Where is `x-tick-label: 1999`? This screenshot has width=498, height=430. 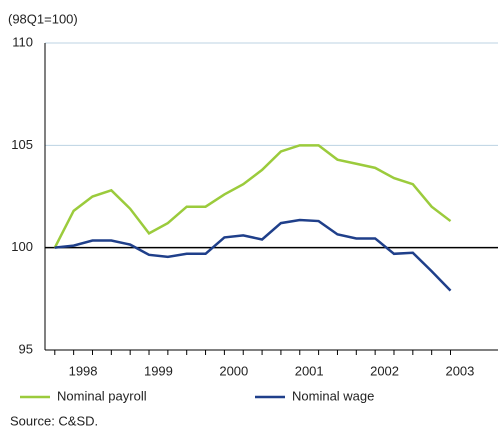 x-tick-label: 1999 is located at coordinates (158, 370).